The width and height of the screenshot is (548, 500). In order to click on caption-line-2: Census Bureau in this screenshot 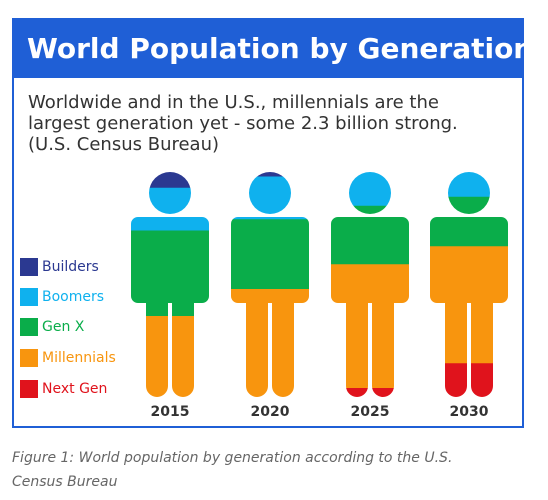, I will do `click(65, 482)`.